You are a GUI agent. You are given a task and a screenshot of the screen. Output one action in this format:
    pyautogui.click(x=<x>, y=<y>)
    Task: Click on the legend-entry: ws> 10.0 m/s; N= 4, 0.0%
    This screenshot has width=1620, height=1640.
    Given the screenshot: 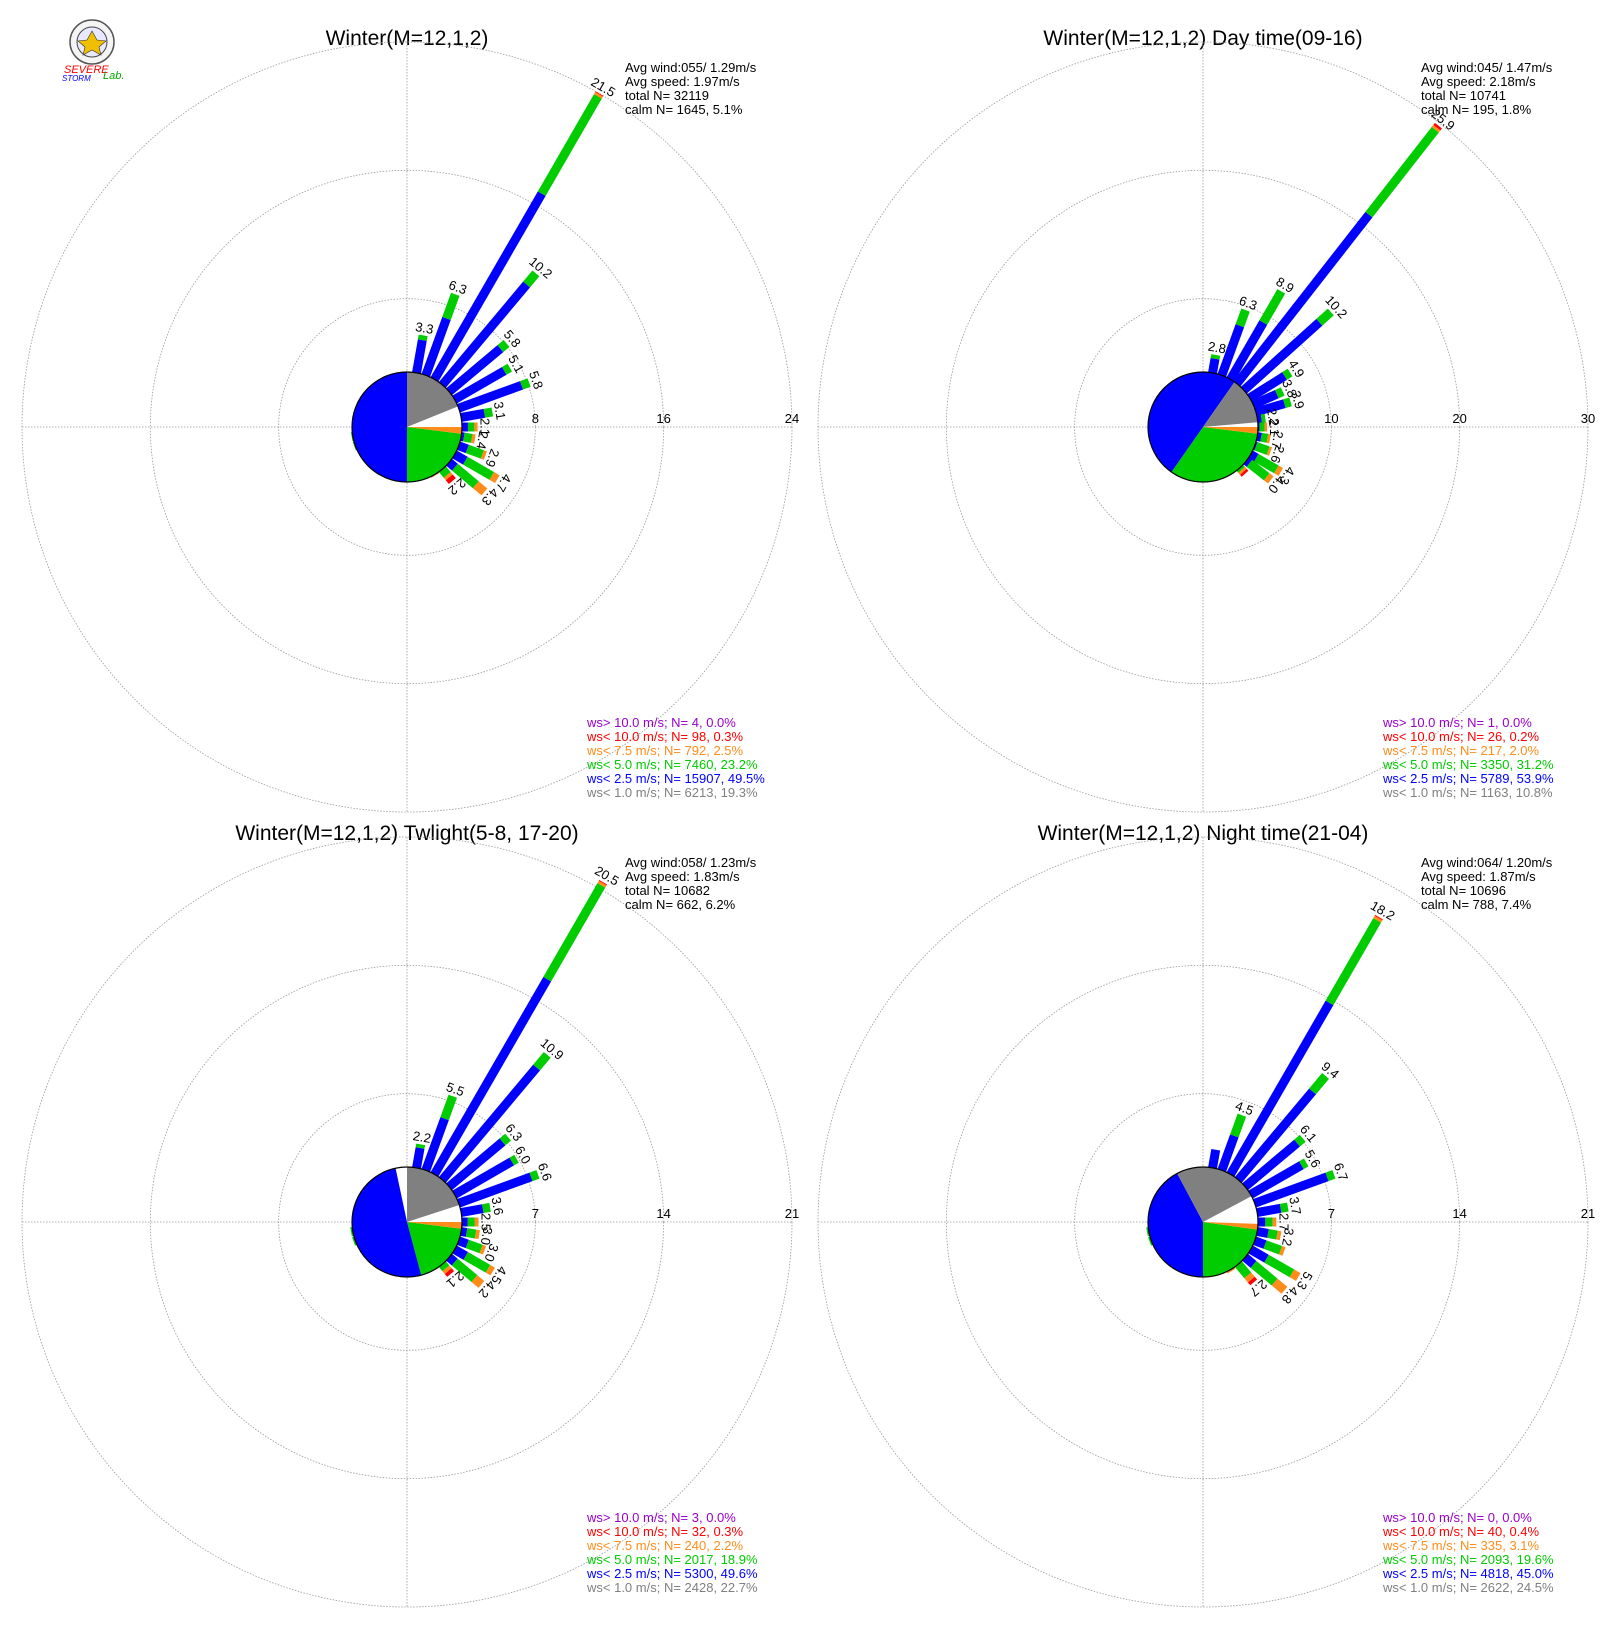 What is the action you would take?
    pyautogui.click(x=661, y=722)
    